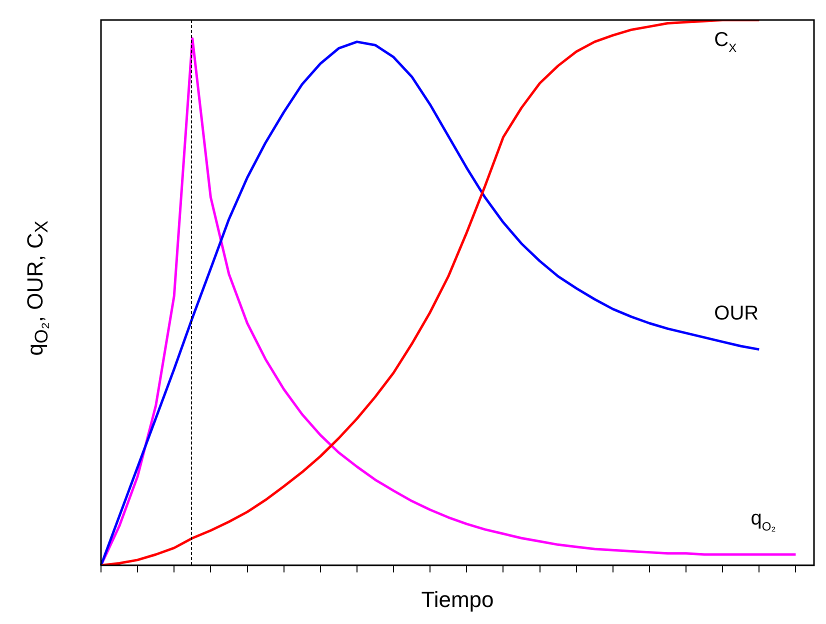 The width and height of the screenshot is (826, 624). I want to click on series-label: OUR, so click(736, 313).